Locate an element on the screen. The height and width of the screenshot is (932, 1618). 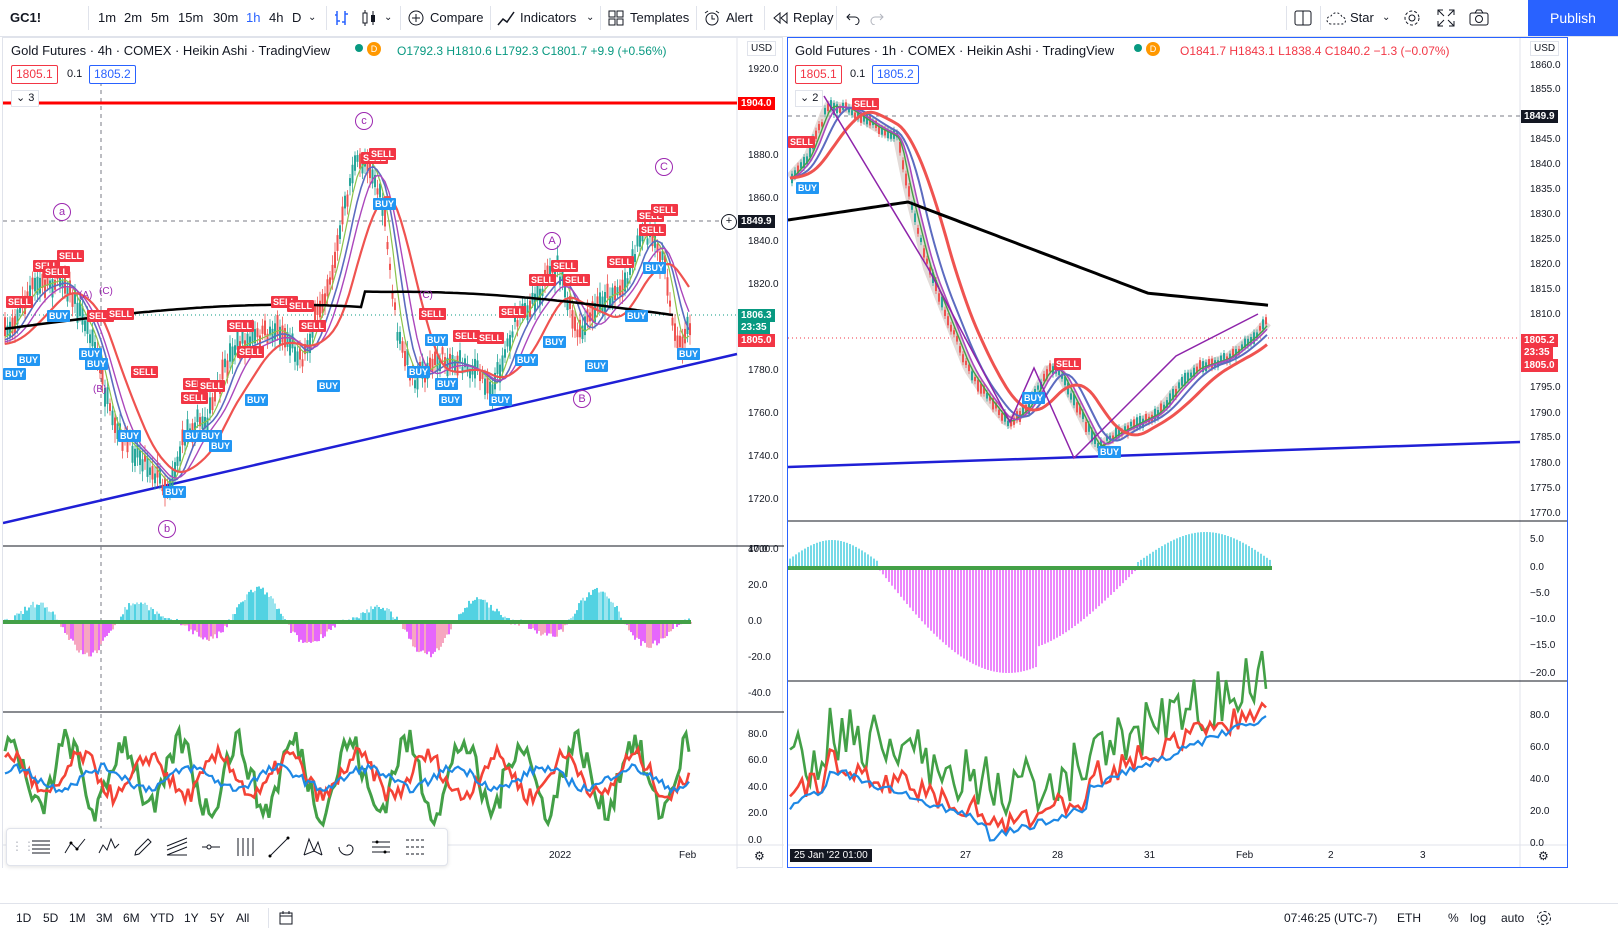
compare-plus-icon is located at coordinates (416, 18).